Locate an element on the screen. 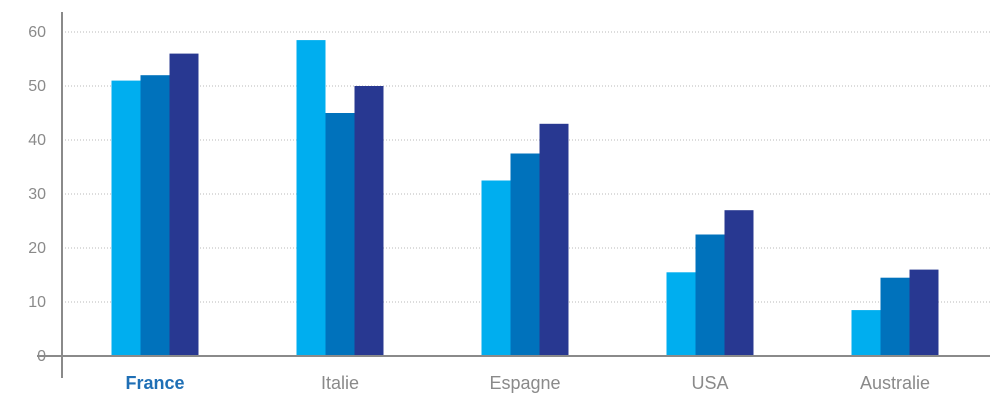  y-tick-label-30: 30 is located at coordinates (37, 194).